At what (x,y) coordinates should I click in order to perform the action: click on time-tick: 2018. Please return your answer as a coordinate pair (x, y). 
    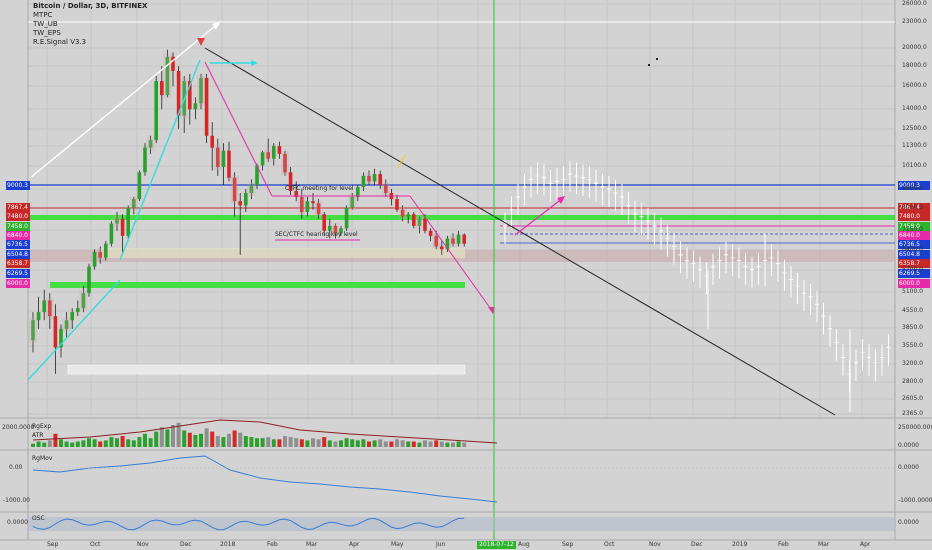
    Looking at the image, I should click on (228, 544).